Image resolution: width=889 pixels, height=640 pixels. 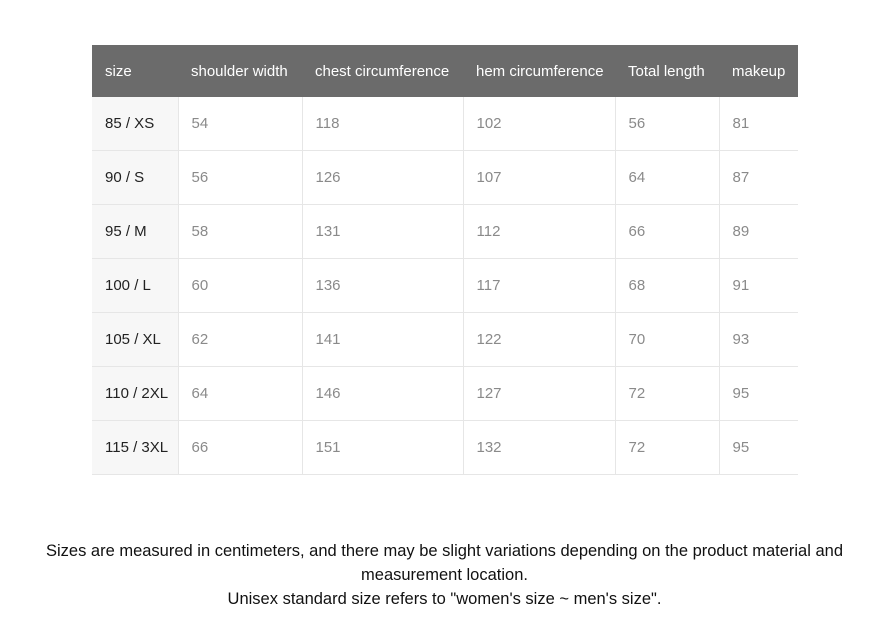 I want to click on header-cell: shoulder width, so click(x=240, y=71).